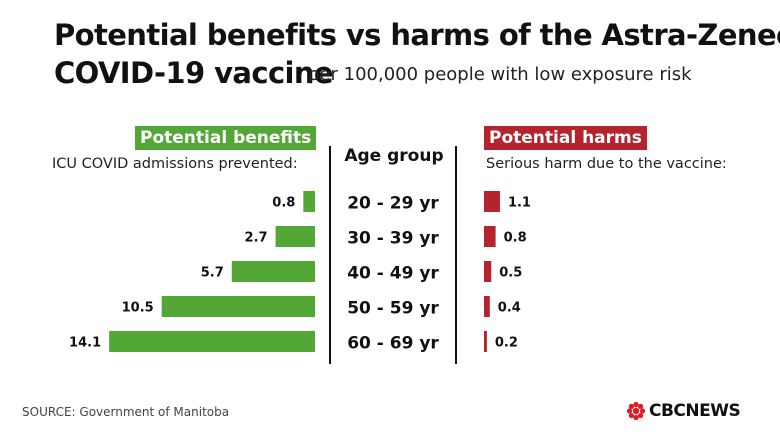 The image size is (780, 439). What do you see at coordinates (175, 164) in the screenshot?
I see `benefits-sublabel: ICU COVID admissions prevented:` at bounding box center [175, 164].